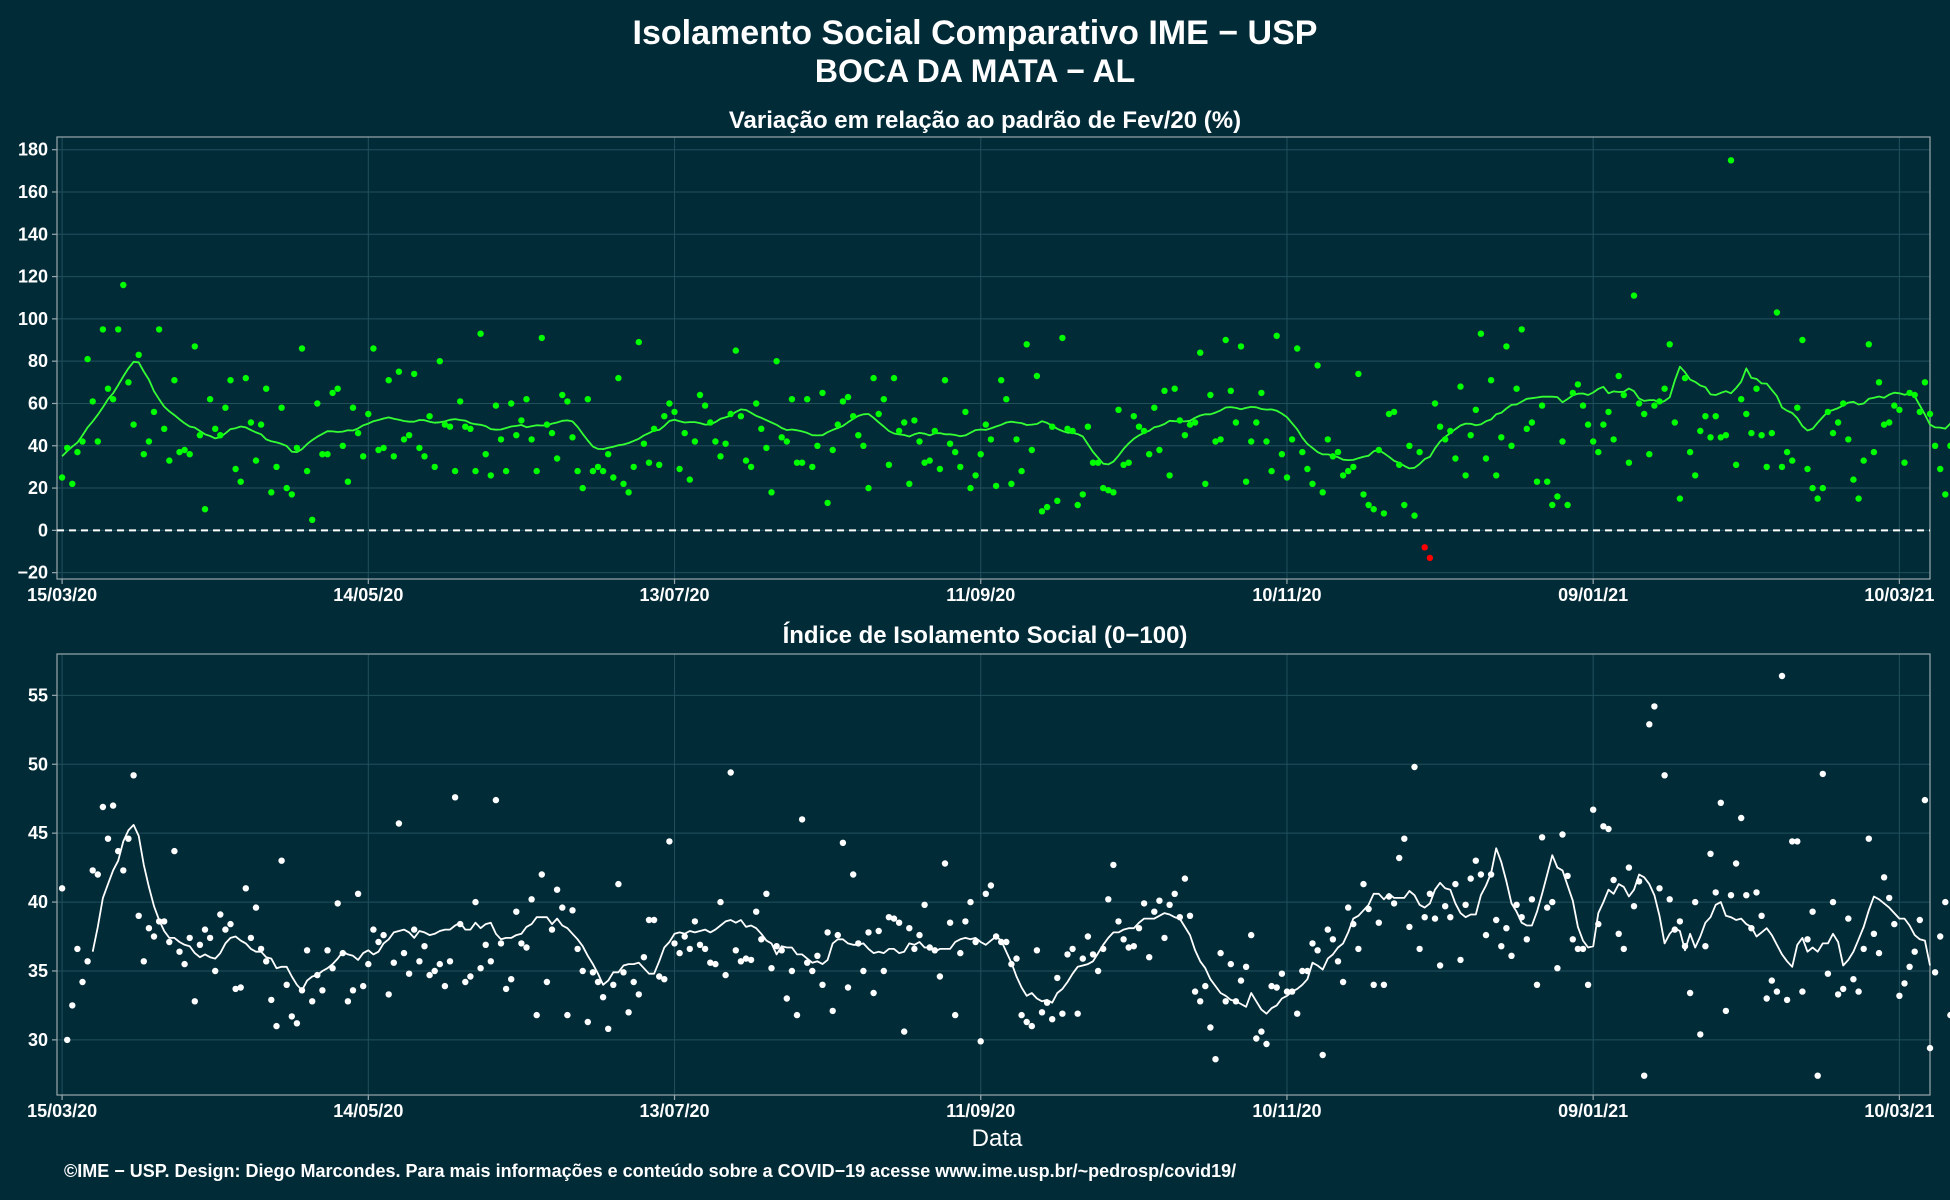  I want to click on x-tick-label: 14/05/20, so click(368, 1111).